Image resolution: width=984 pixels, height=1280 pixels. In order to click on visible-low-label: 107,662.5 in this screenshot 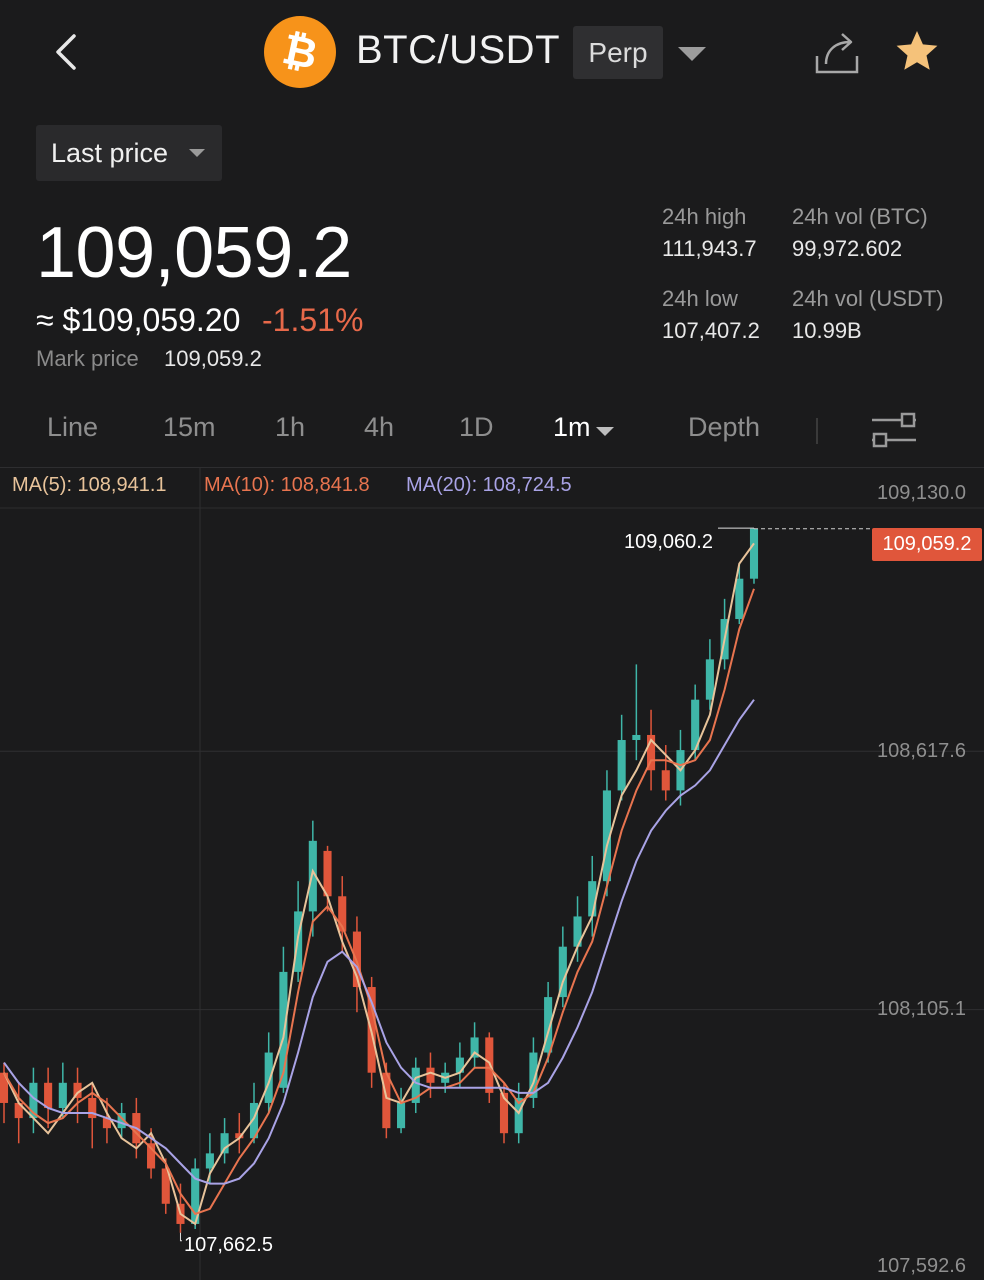, I will do `click(228, 1245)`.